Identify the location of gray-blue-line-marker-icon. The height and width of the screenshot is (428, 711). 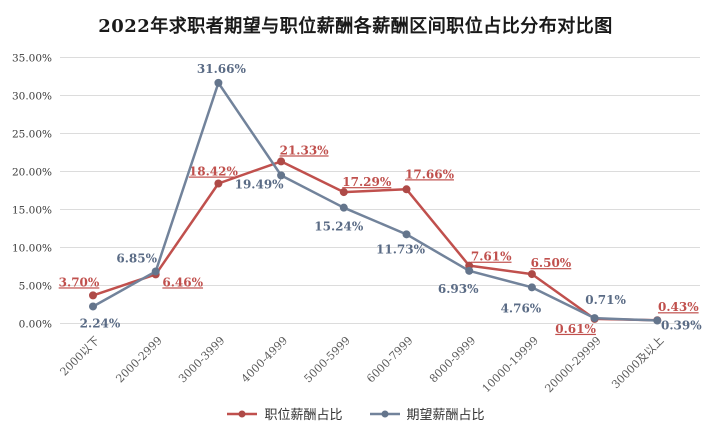
(385, 414).